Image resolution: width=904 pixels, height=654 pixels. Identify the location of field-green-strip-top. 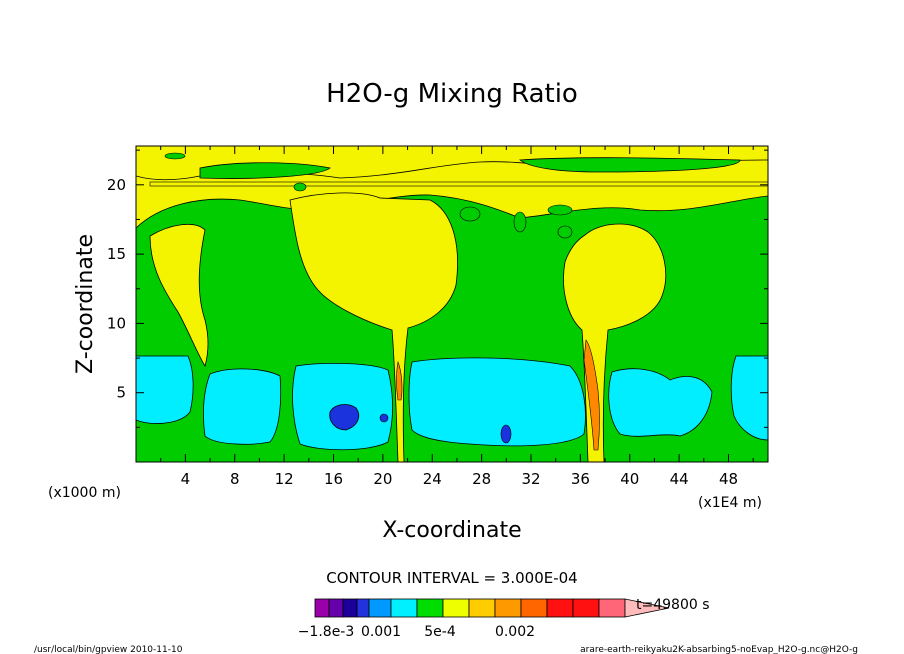
(265, 170).